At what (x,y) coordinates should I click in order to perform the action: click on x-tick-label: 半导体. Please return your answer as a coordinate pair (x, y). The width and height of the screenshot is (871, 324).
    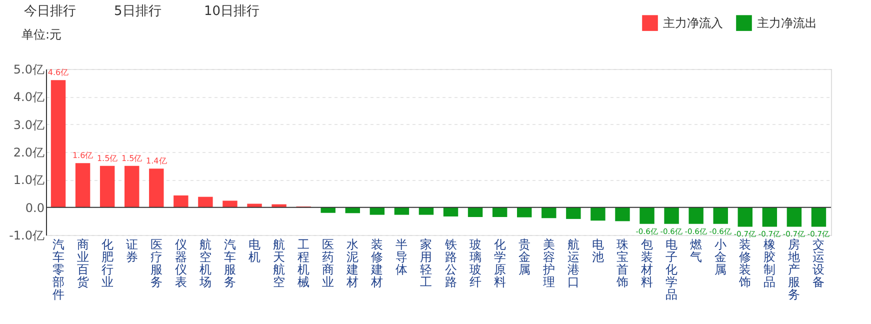
    Looking at the image, I should click on (402, 257).